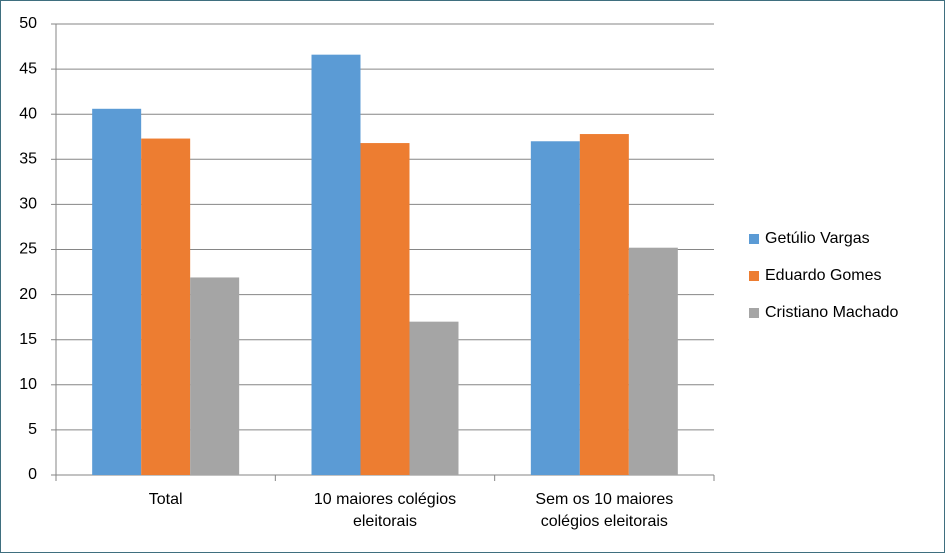 The width and height of the screenshot is (945, 553). Describe the element at coordinates (28, 294) in the screenshot. I see `y-tick-label: 20` at that location.